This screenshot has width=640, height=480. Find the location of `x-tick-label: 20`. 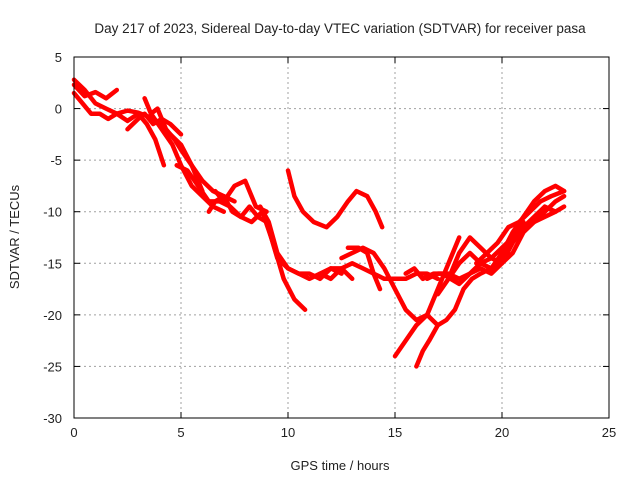

x-tick-label: 20 is located at coordinates (502, 432).